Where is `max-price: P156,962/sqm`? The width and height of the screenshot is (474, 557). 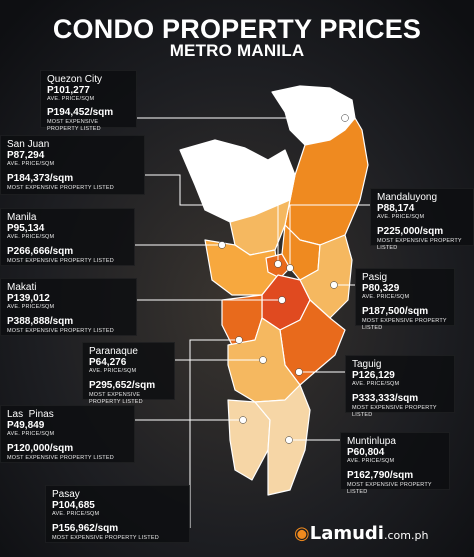 max-price: P156,962/sqm is located at coordinates (85, 528).